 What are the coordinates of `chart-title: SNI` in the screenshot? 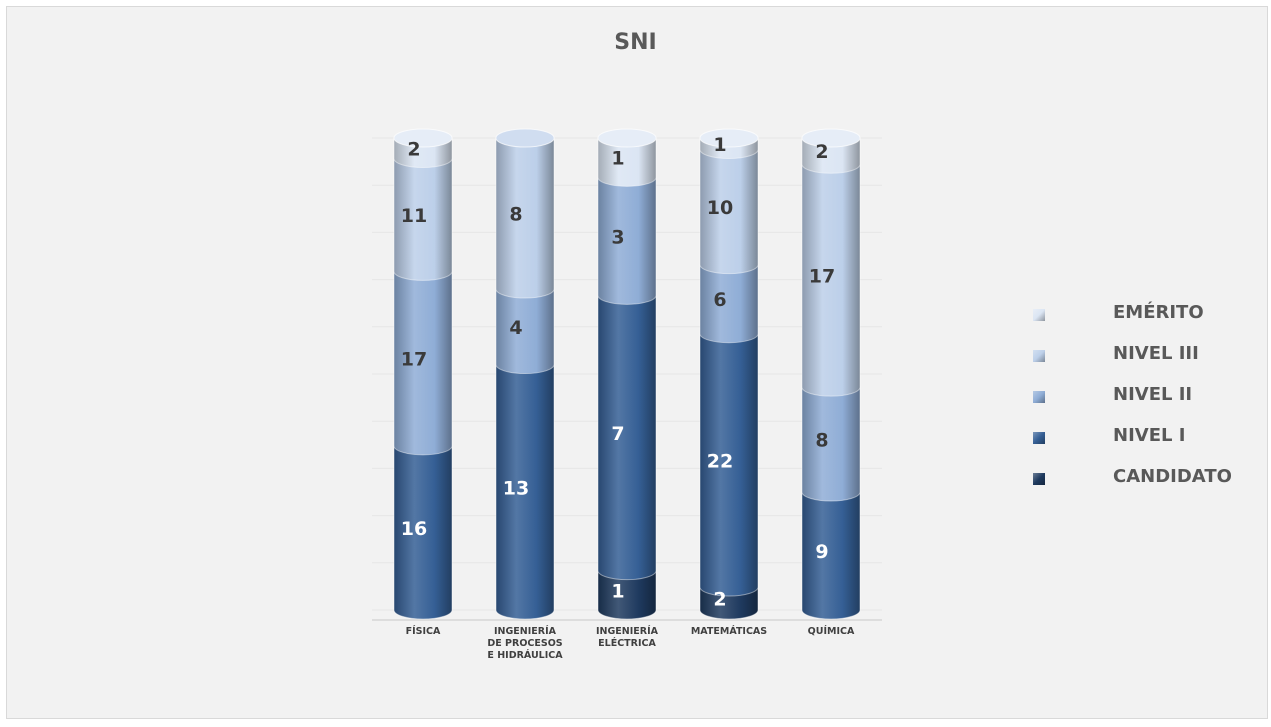 It's located at (635, 42).